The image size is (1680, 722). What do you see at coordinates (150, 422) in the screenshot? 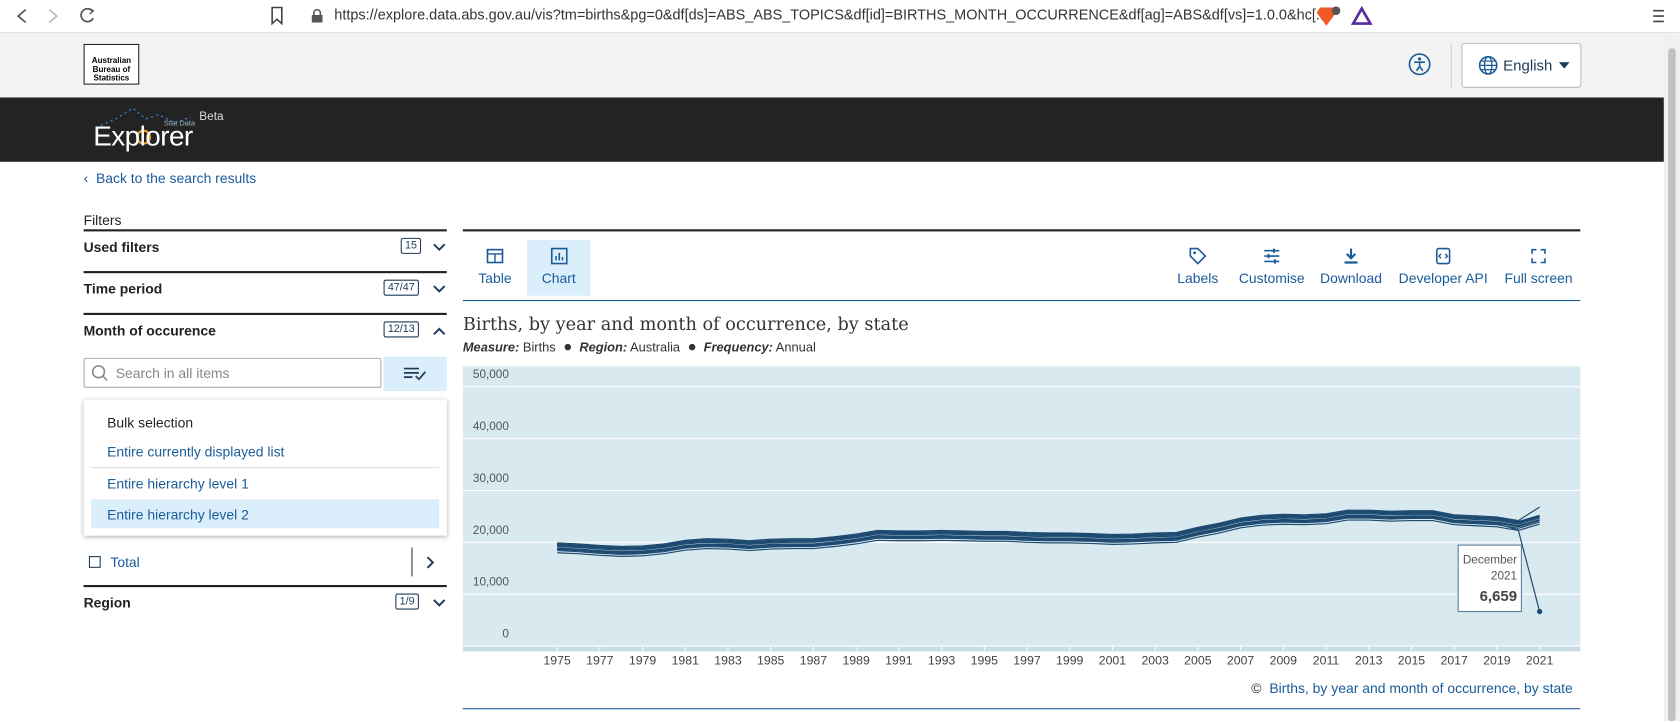
I see `bulk-title: Bulk selection` at bounding box center [150, 422].